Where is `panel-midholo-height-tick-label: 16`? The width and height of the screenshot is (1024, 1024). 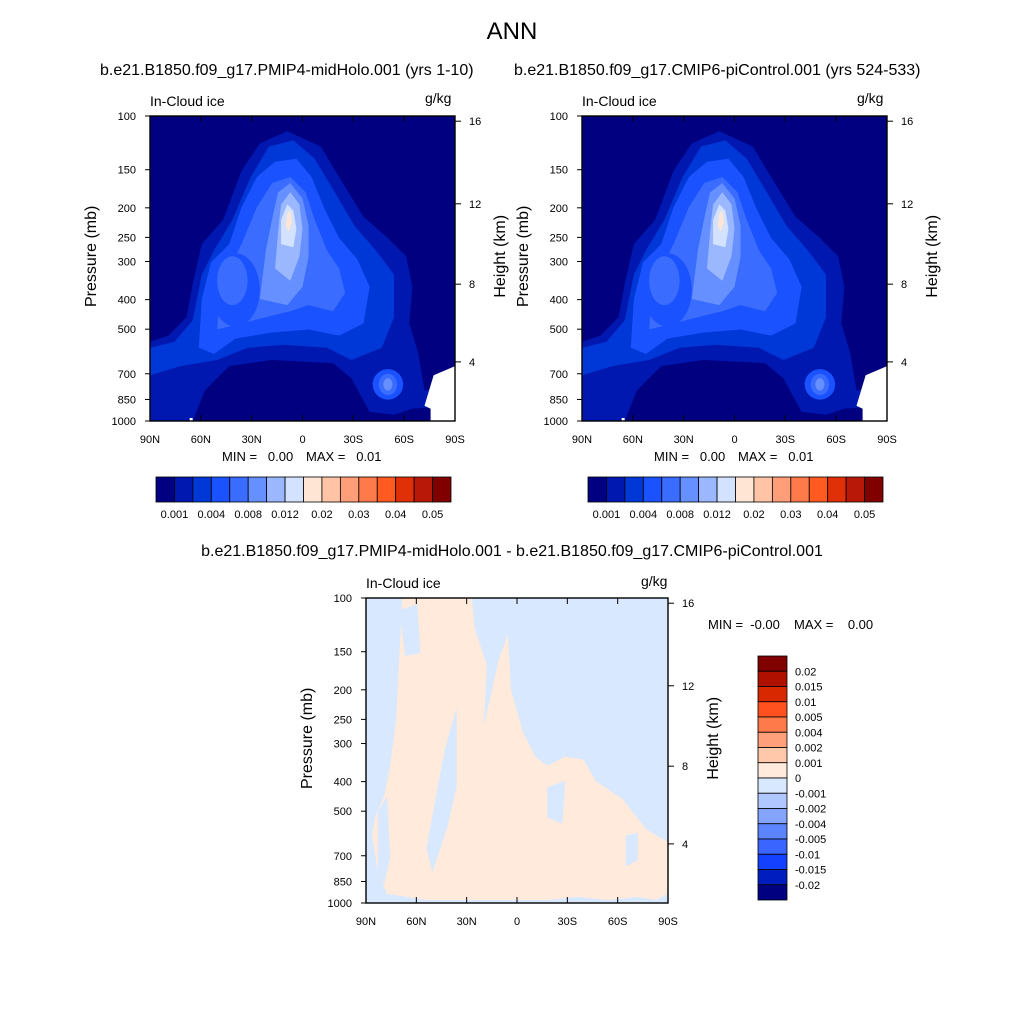 panel-midholo-height-tick-label: 16 is located at coordinates (475, 122).